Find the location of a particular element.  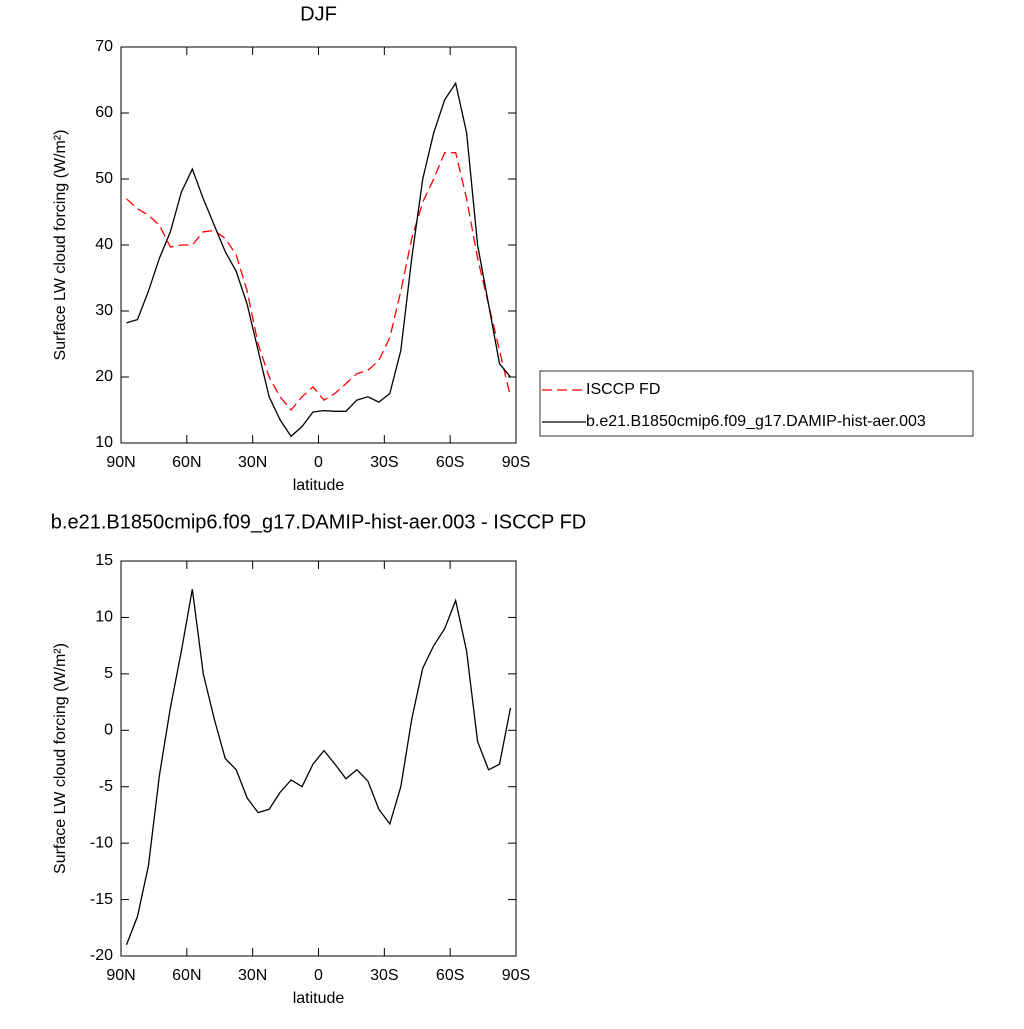

legend-box is located at coordinates (756, 403).